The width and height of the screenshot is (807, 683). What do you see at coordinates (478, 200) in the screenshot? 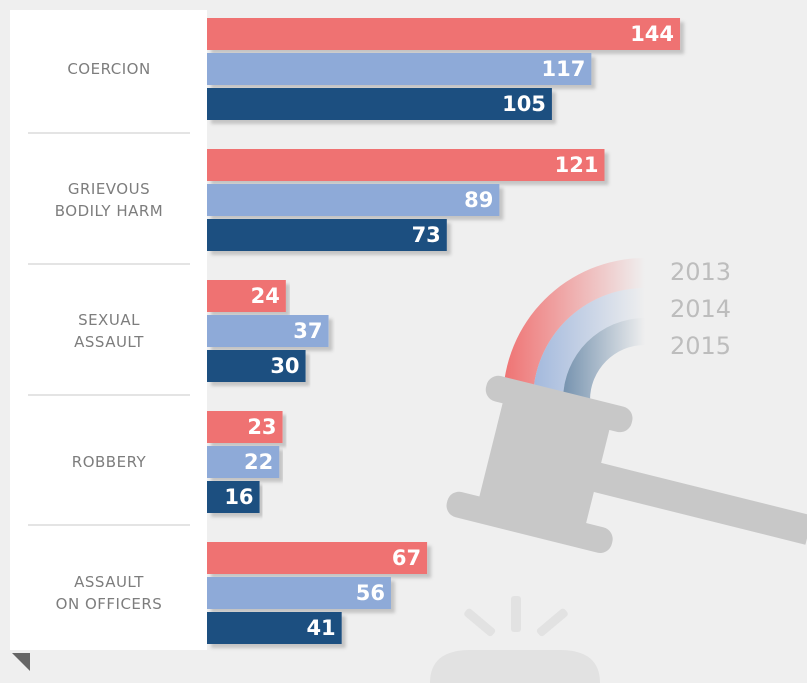
I see `value-label: 89` at bounding box center [478, 200].